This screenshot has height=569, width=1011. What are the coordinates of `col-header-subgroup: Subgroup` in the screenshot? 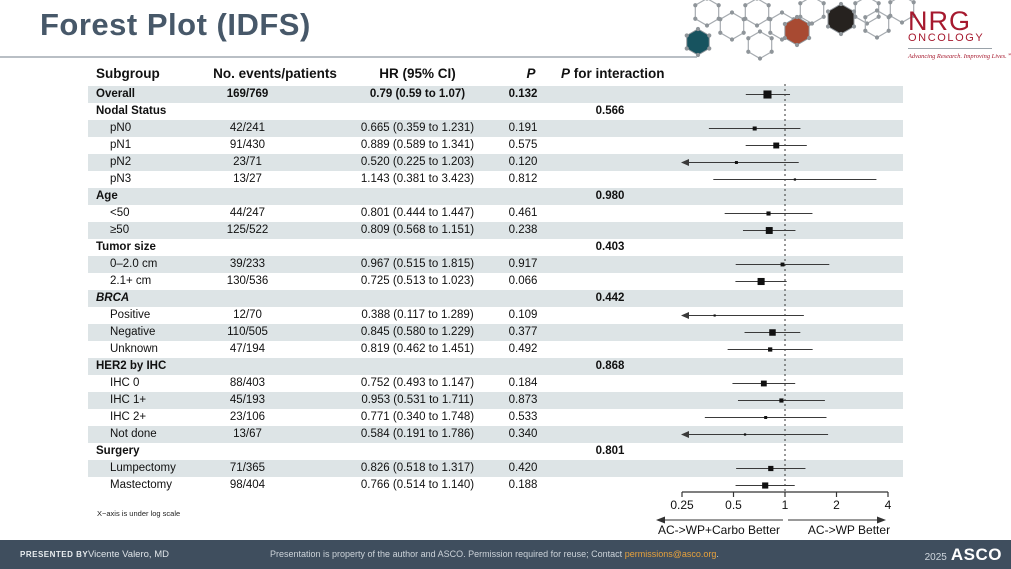 It's located at (128, 73).